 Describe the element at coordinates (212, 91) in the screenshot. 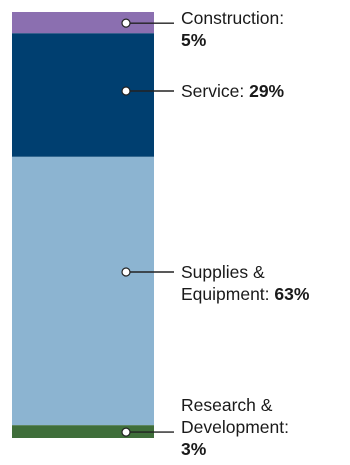

I see `label-line: Service:` at that location.